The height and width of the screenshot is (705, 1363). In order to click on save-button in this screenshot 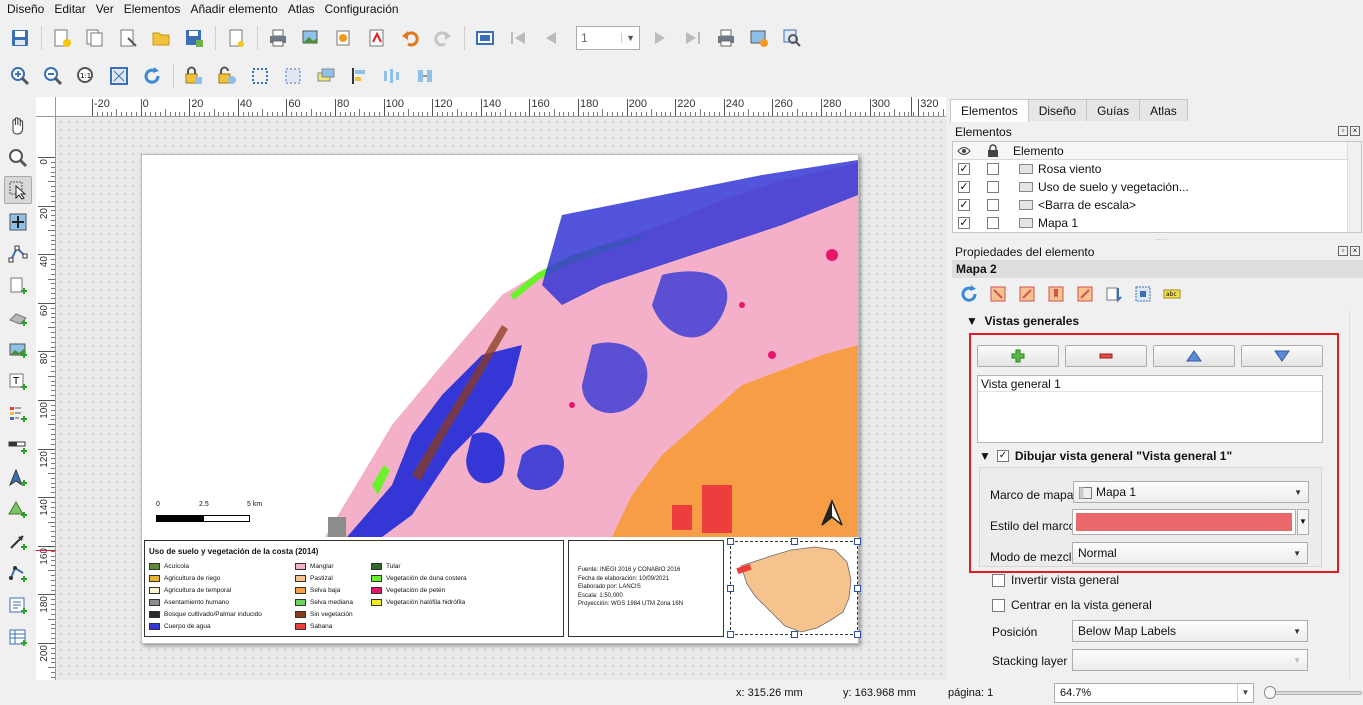, I will do `click(20, 38)`.